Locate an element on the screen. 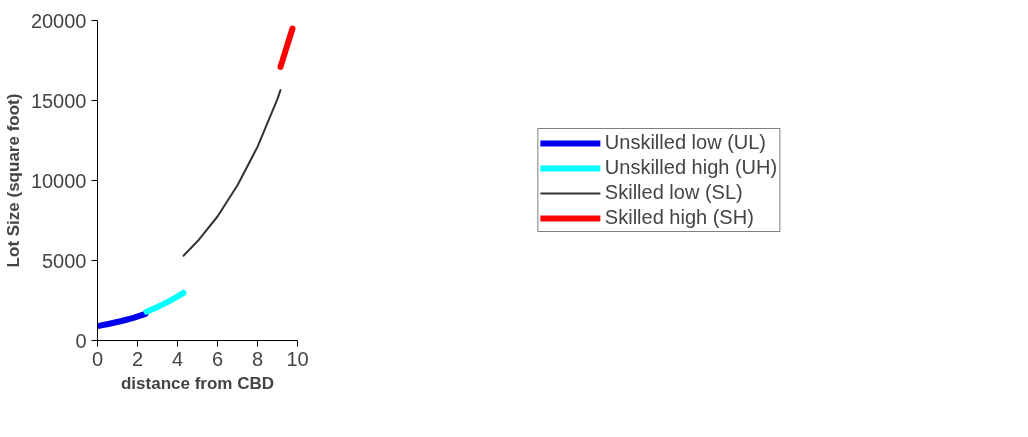 The width and height of the screenshot is (1028, 437). legend-label: Unskilled low (UL) is located at coordinates (685, 142).